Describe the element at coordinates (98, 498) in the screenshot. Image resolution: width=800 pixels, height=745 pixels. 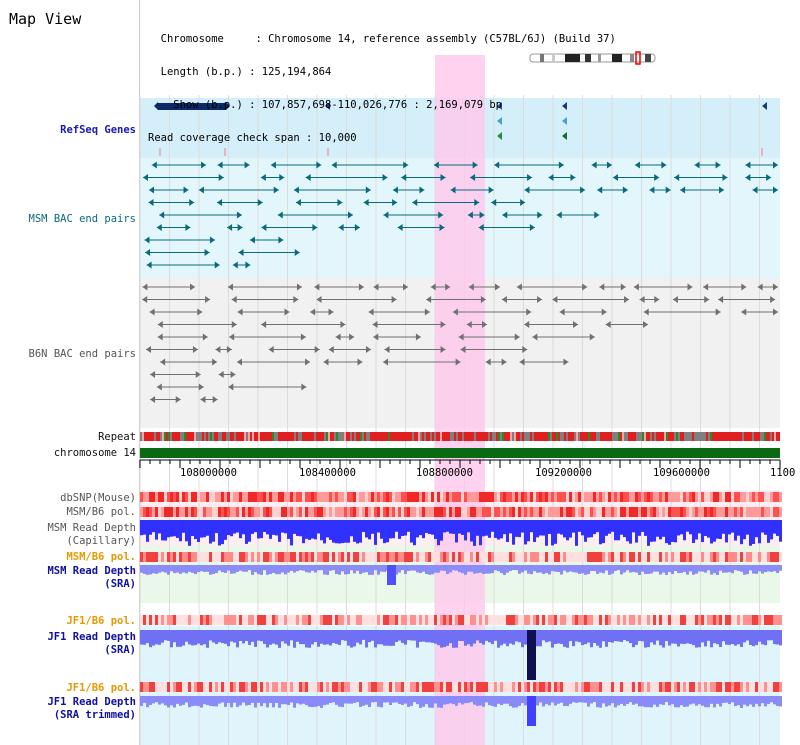
I see `dbsnp-label: dbSNP(Mouse)` at that location.